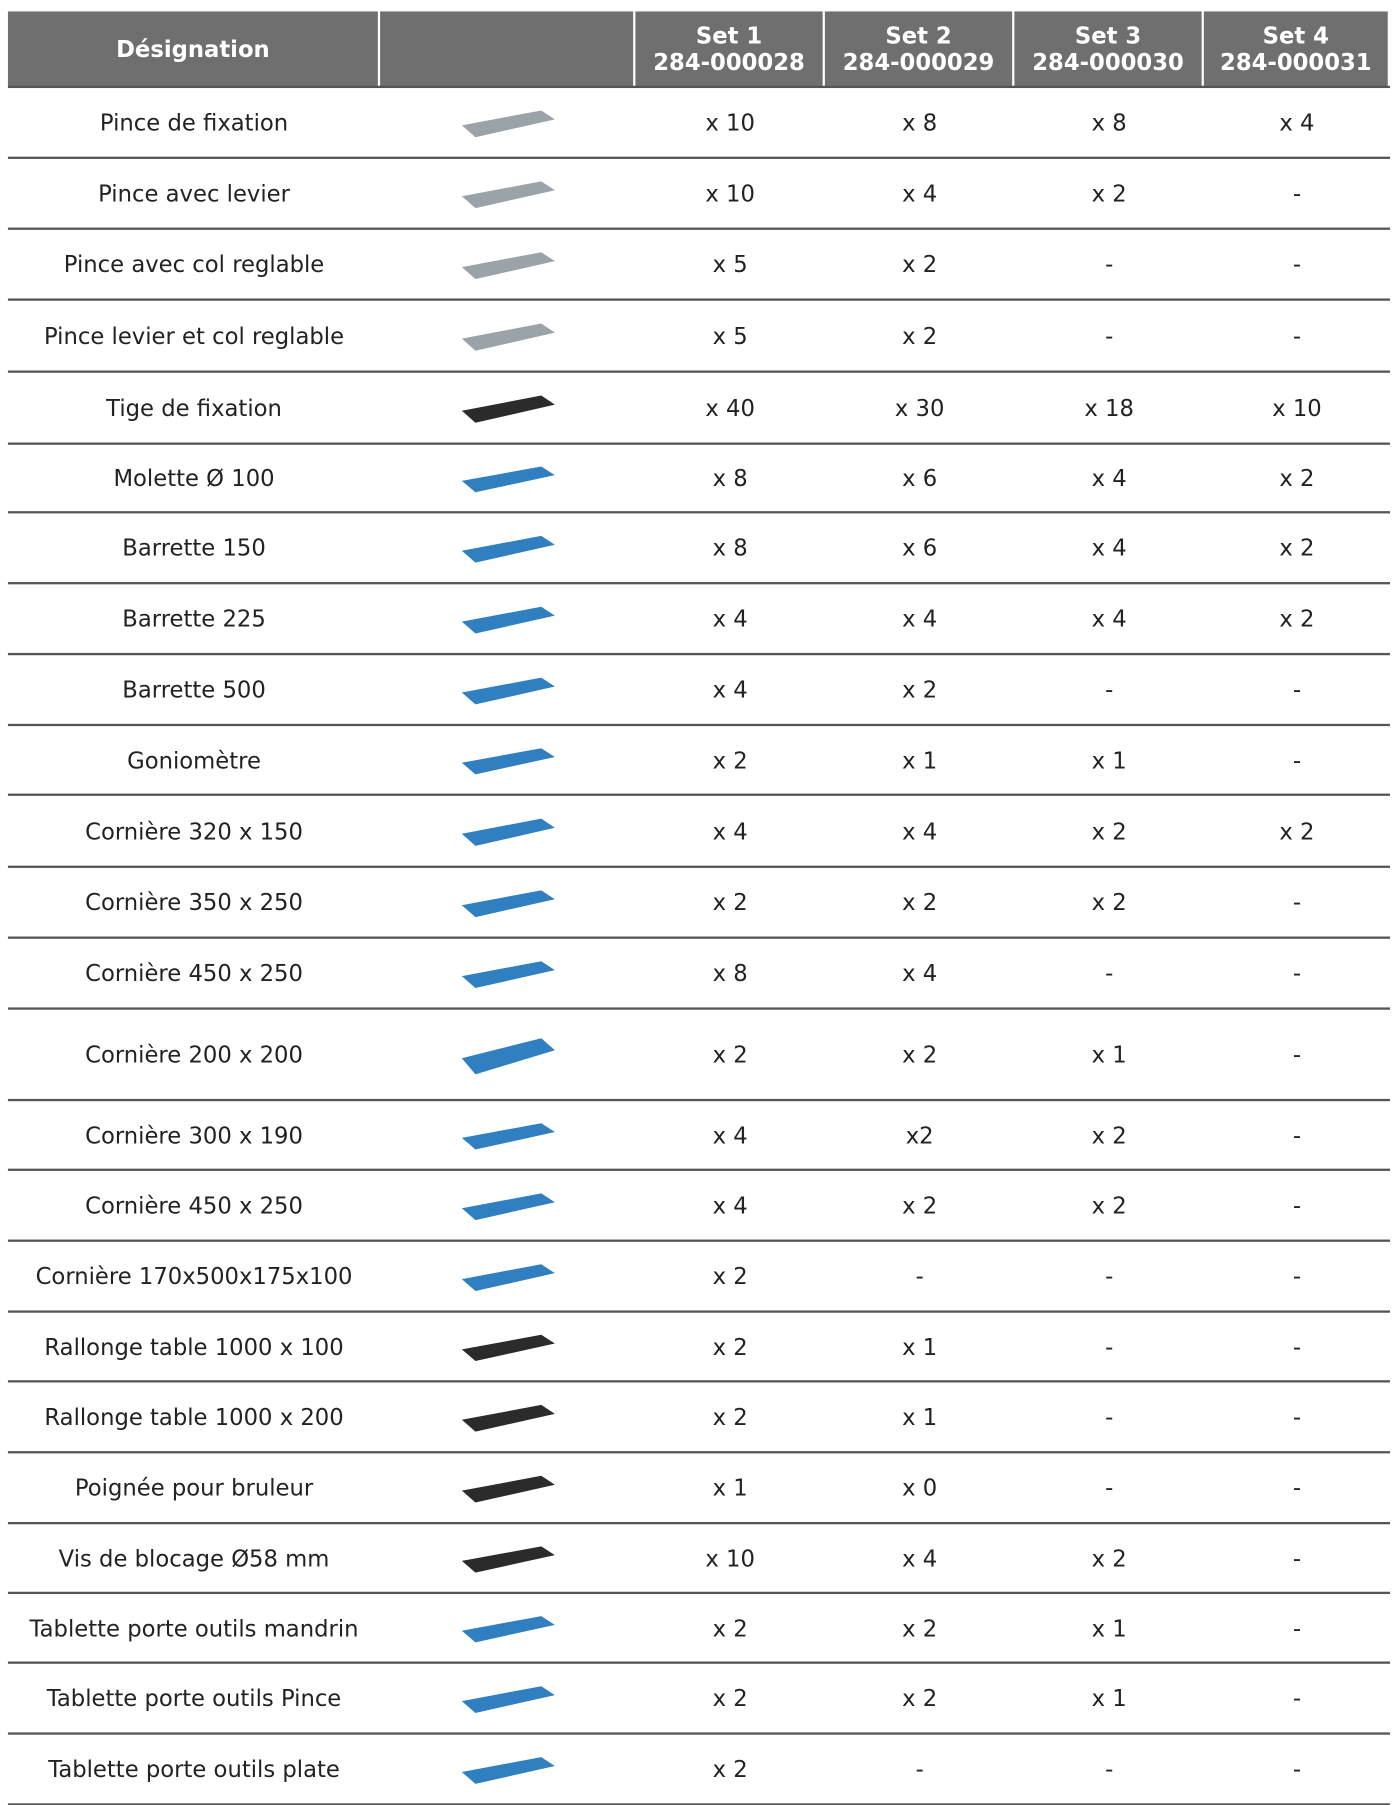 This screenshot has height=1805, width=1398. I want to click on set-name: Set 1, so click(729, 35).